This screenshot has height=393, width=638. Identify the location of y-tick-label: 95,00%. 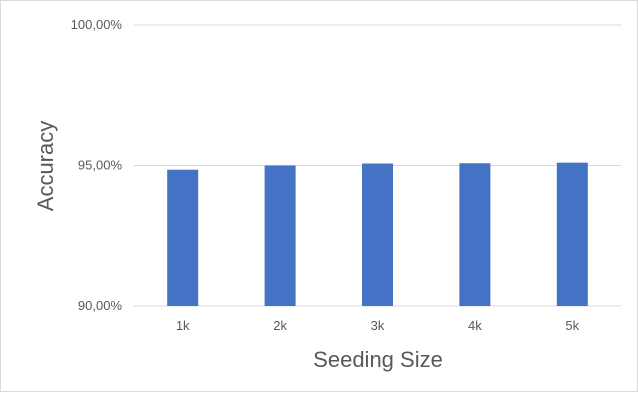
(100, 165).